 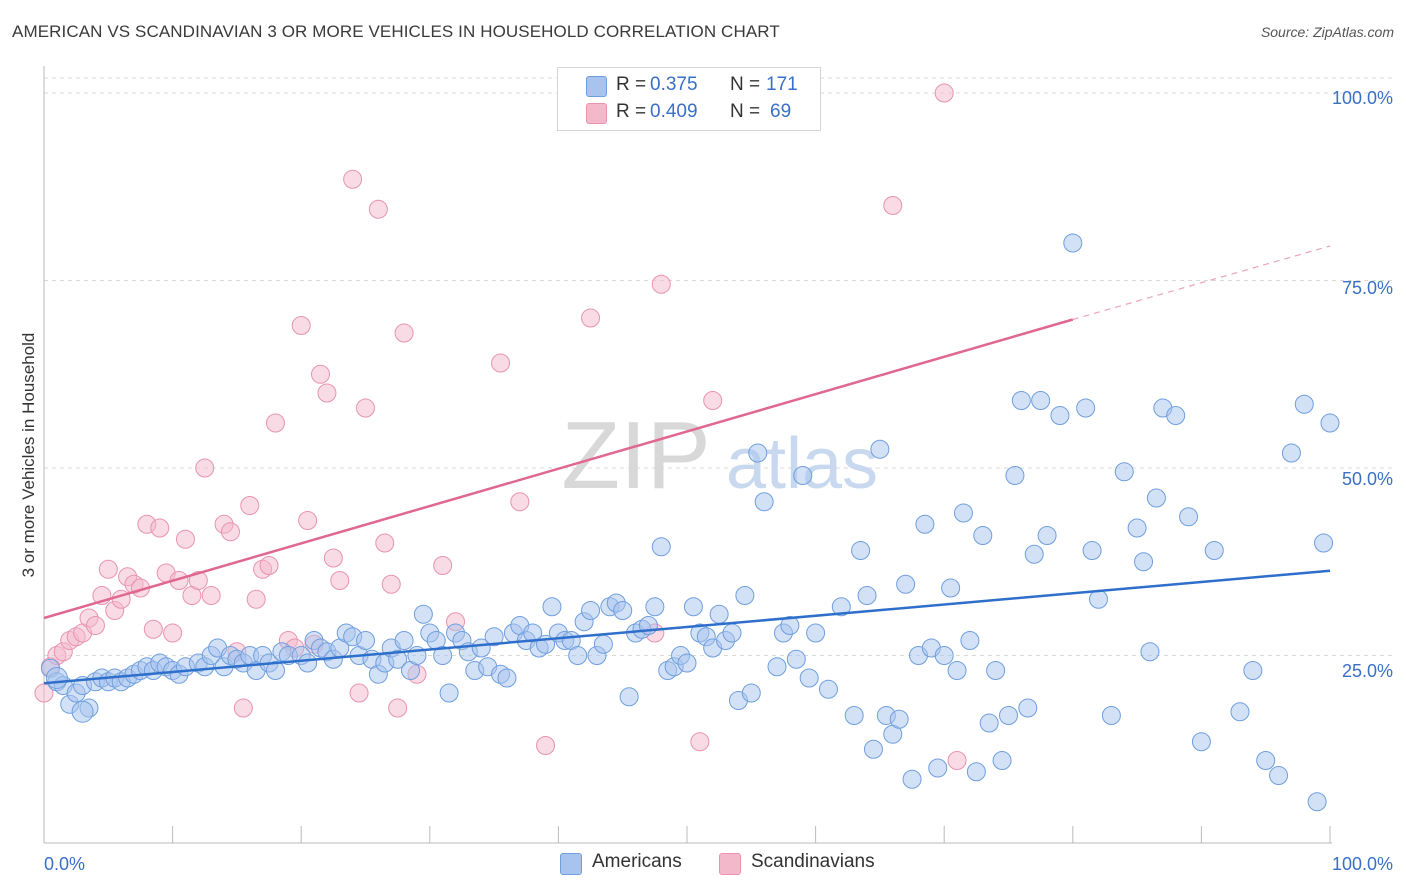 What do you see at coordinates (687, 627) in the screenshot?
I see `americans-trendline` at bounding box center [687, 627].